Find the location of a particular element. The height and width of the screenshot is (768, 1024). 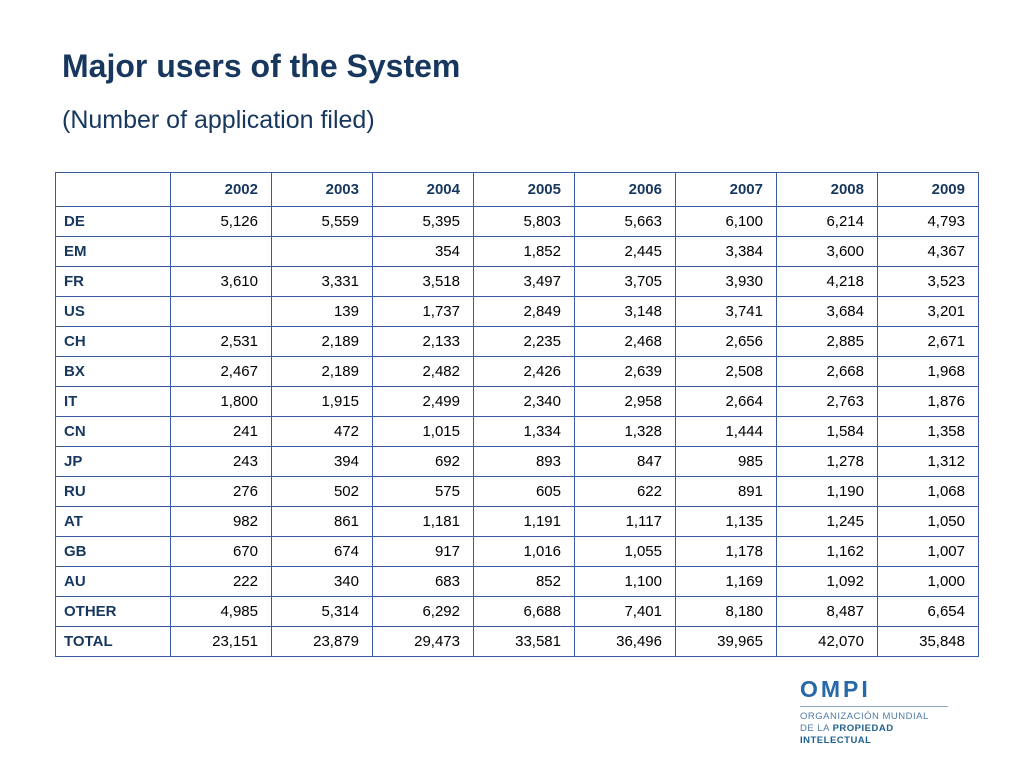

value-cell: 1,852 is located at coordinates (524, 251).